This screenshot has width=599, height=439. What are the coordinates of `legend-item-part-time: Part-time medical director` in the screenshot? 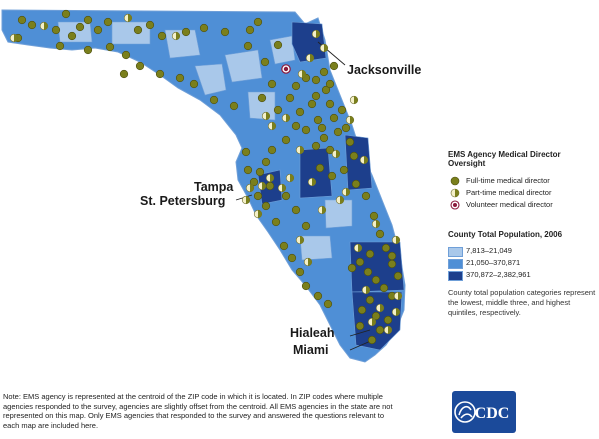 It's located at (523, 193).